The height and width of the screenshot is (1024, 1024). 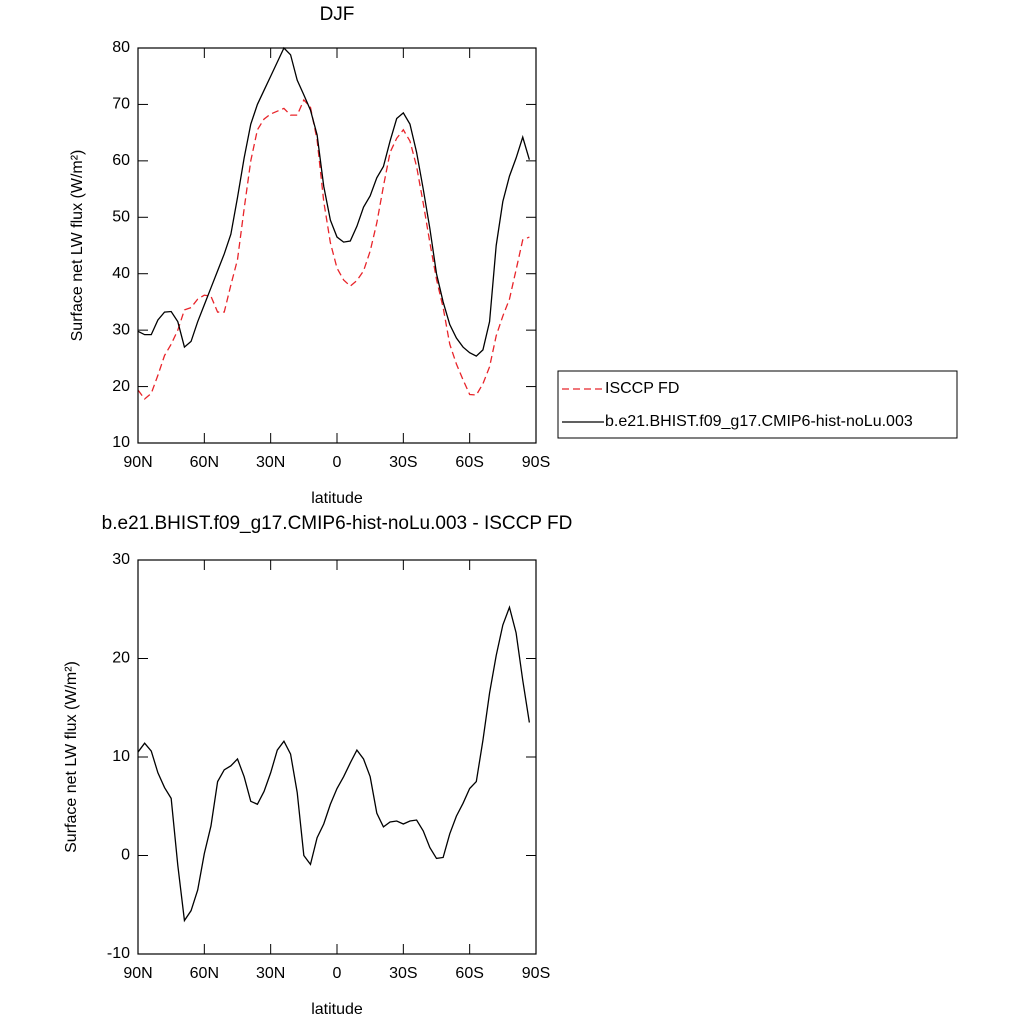 What do you see at coordinates (121, 273) in the screenshot?
I see `y-tick-label: 40` at bounding box center [121, 273].